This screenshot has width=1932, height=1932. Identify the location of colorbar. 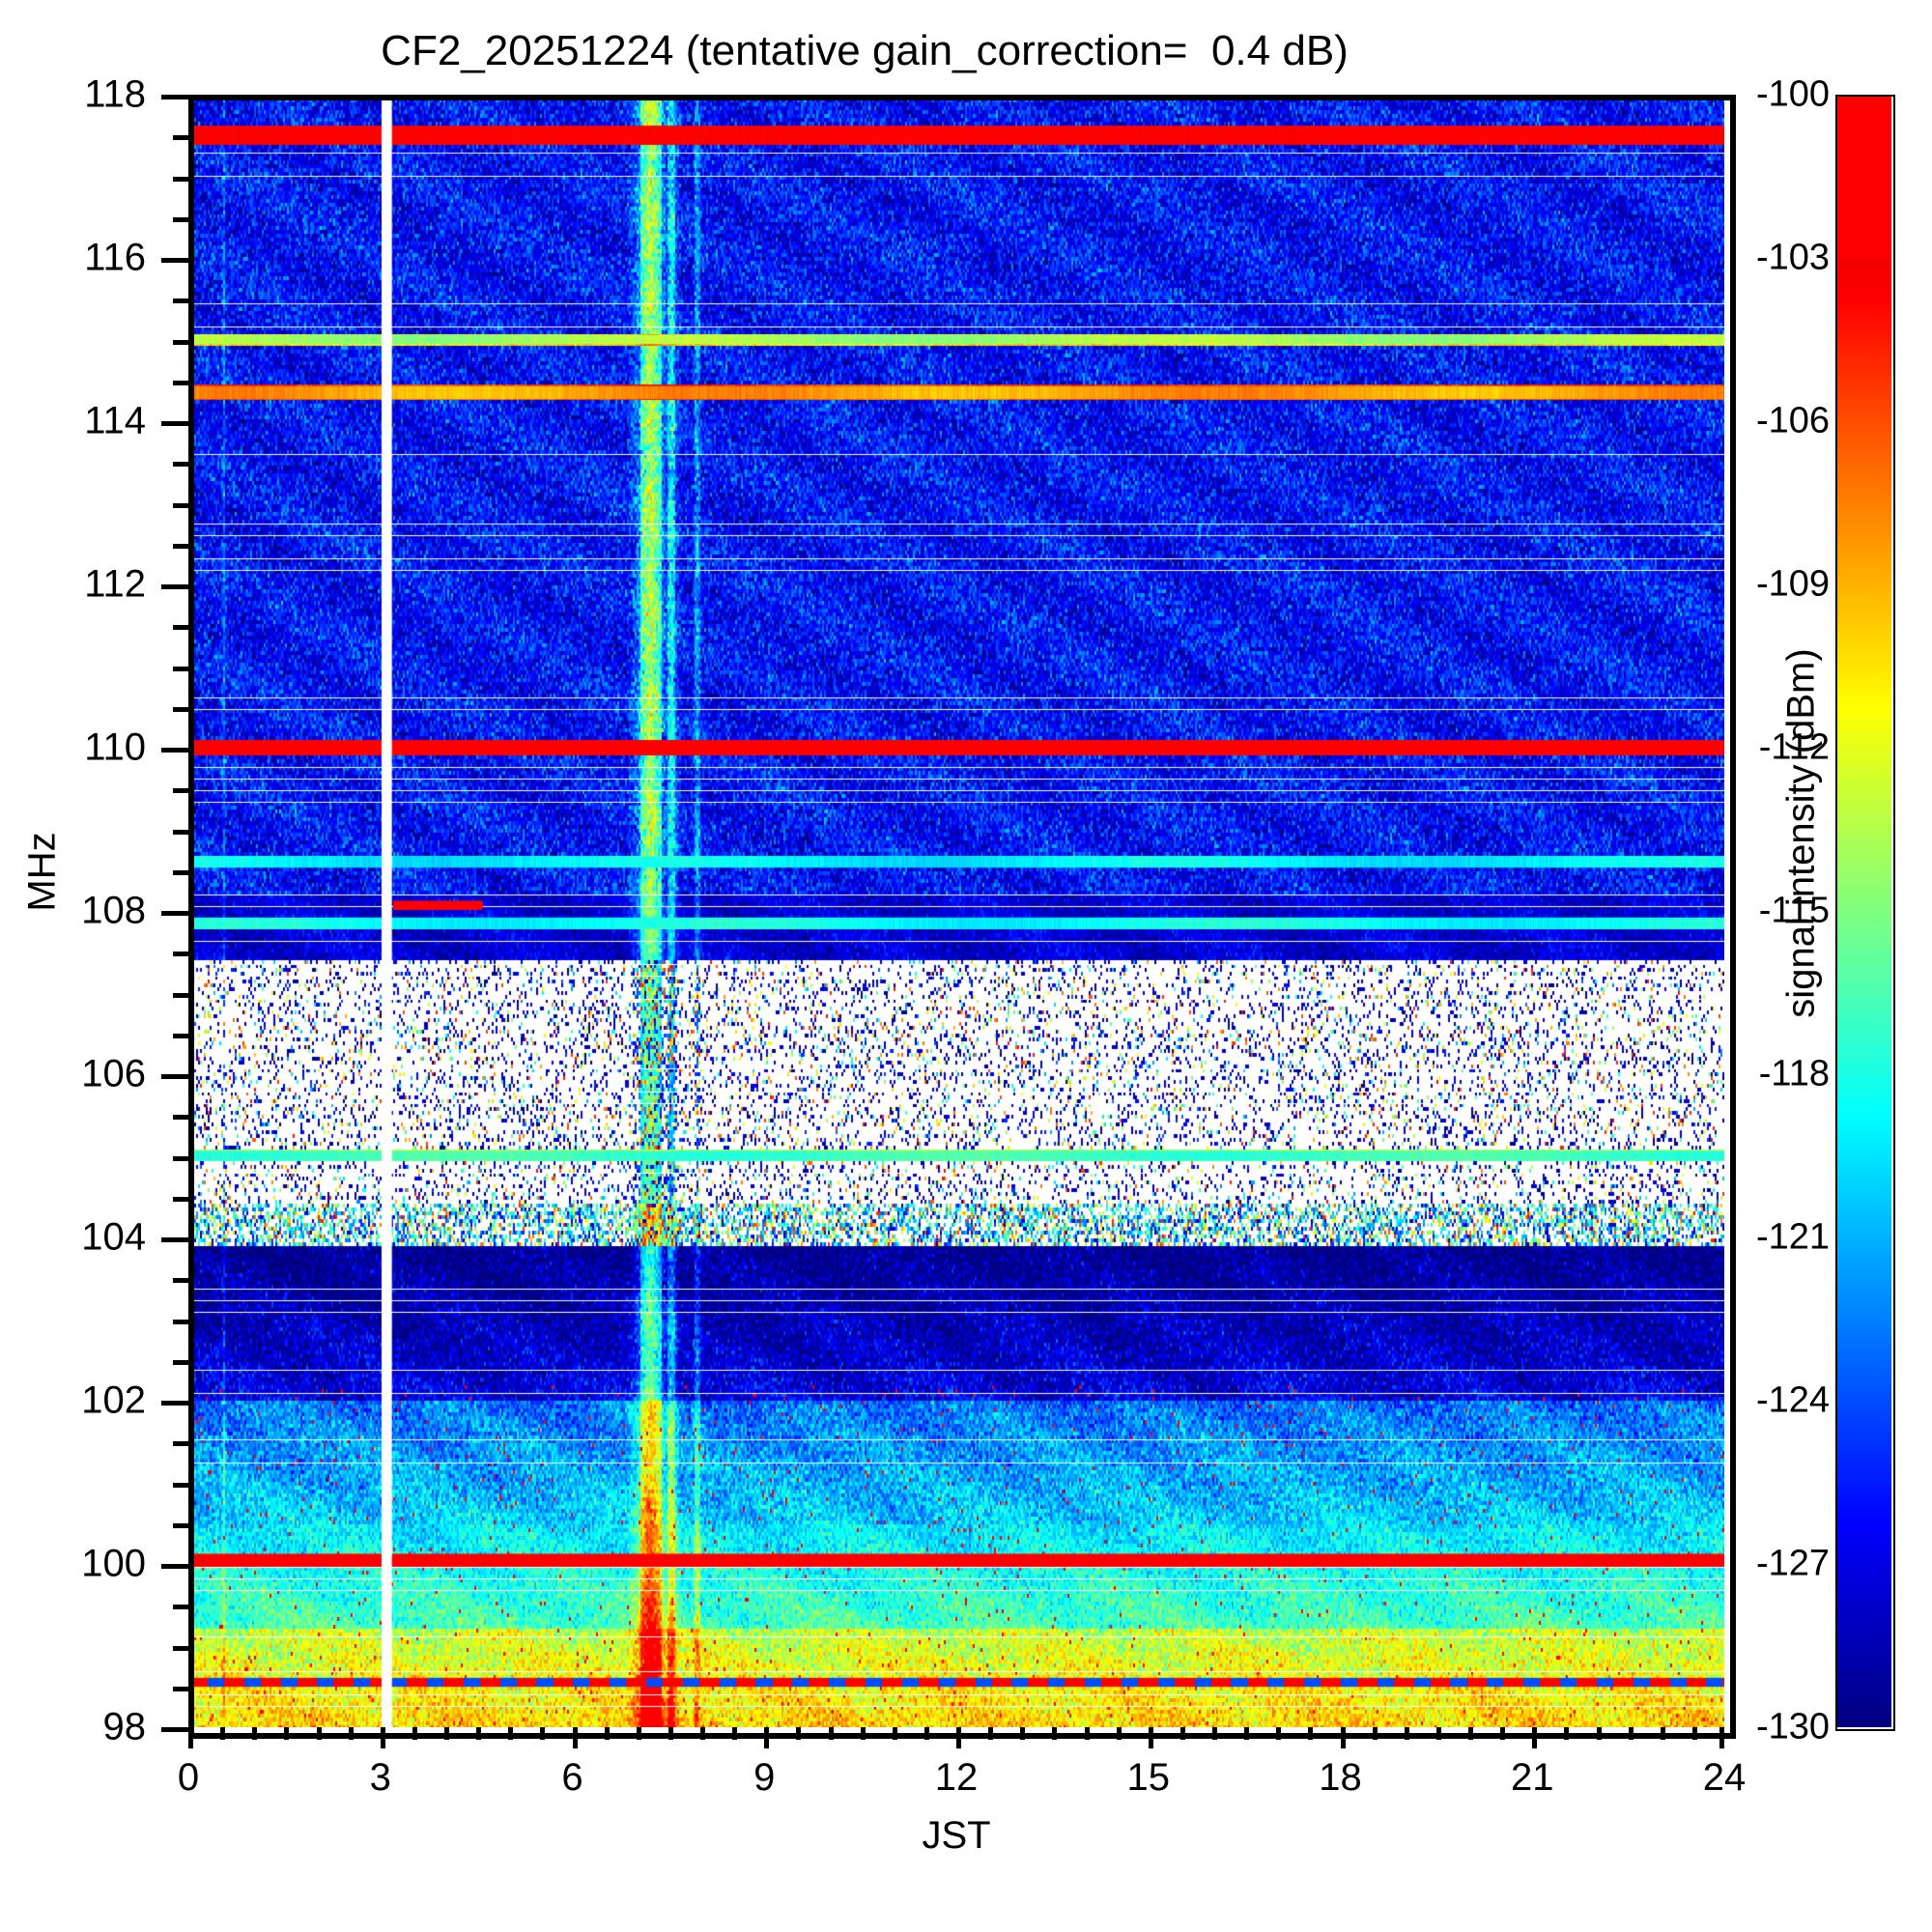
(1863, 911).